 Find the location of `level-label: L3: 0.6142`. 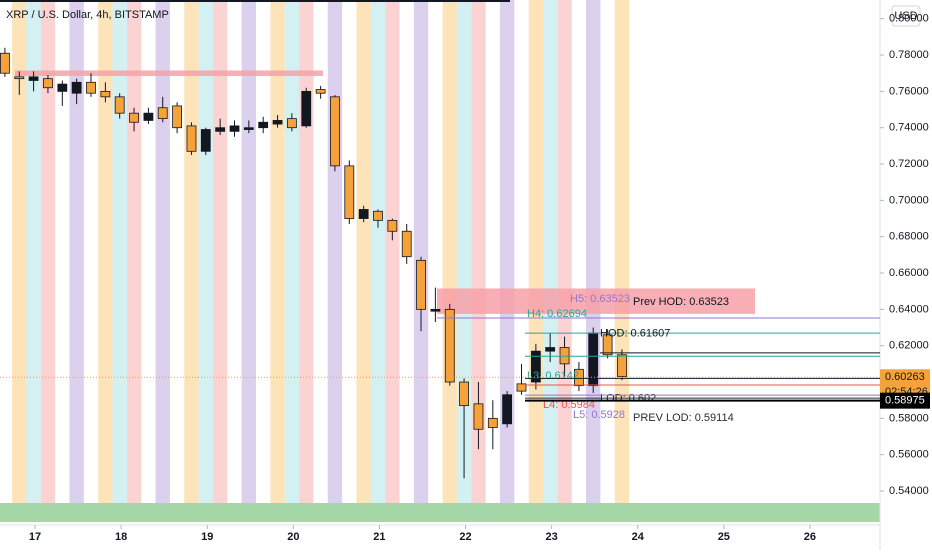

level-label: L3: 0.6142 is located at coordinates (553, 376).